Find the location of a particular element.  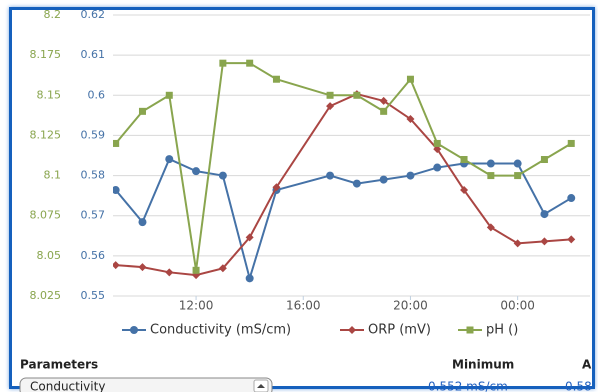

x-tick-label: 20:00 is located at coordinates (410, 306).